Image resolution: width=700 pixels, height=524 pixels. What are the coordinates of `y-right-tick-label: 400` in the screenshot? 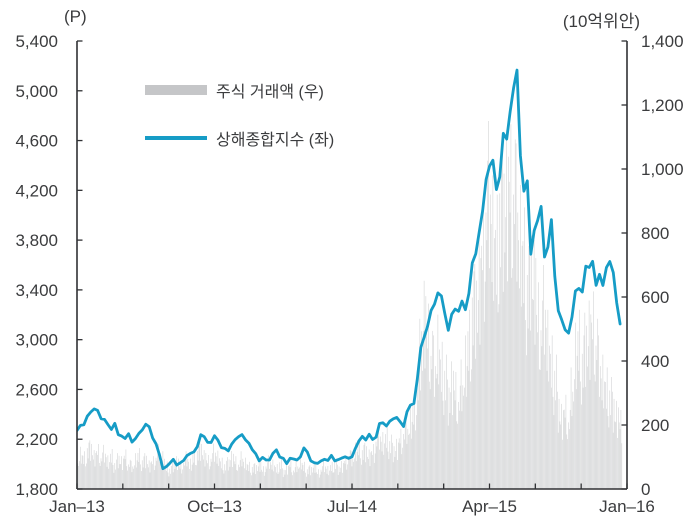 It's located at (655, 361).